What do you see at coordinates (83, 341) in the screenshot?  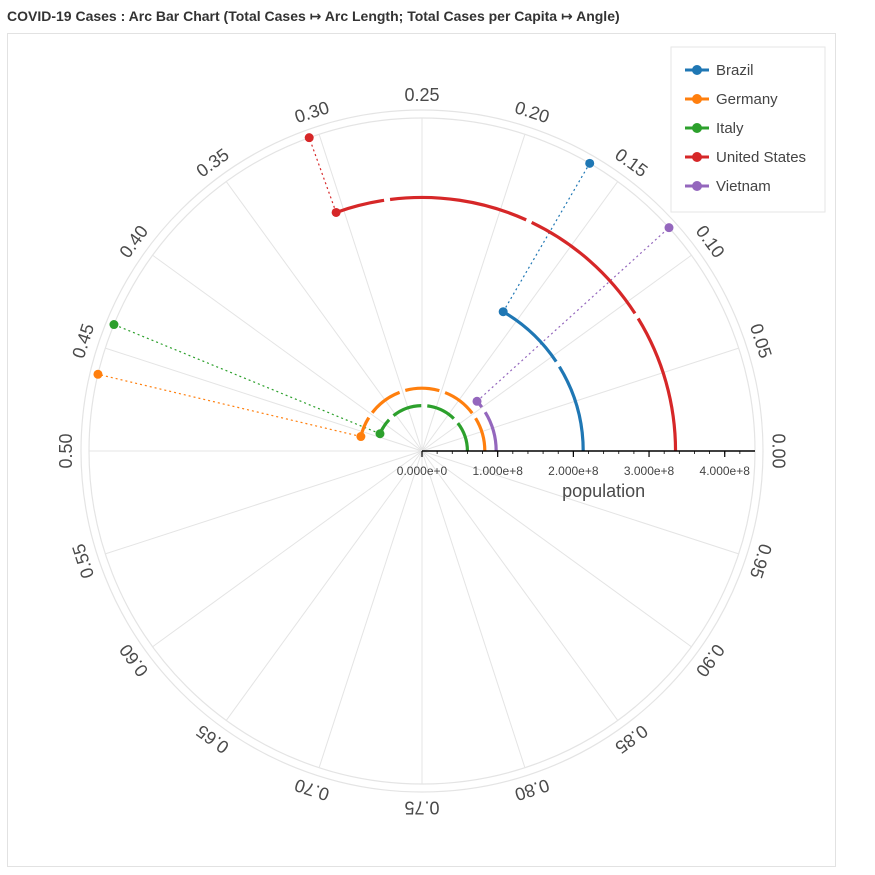 I see `angular-tick-label: 0.45` at bounding box center [83, 341].